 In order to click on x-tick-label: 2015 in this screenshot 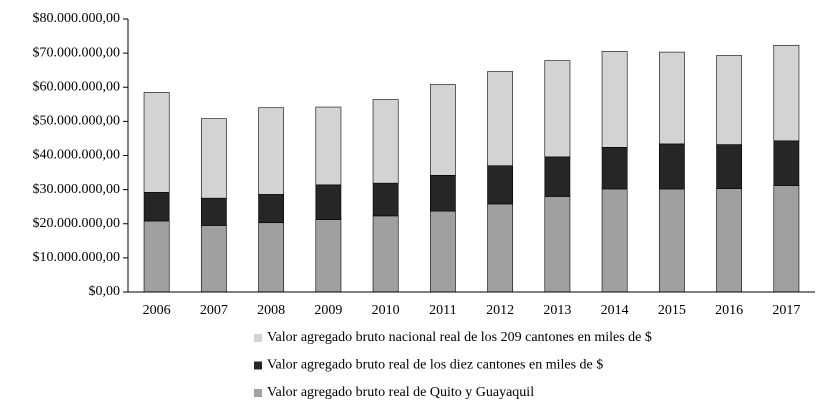, I will do `click(672, 310)`.